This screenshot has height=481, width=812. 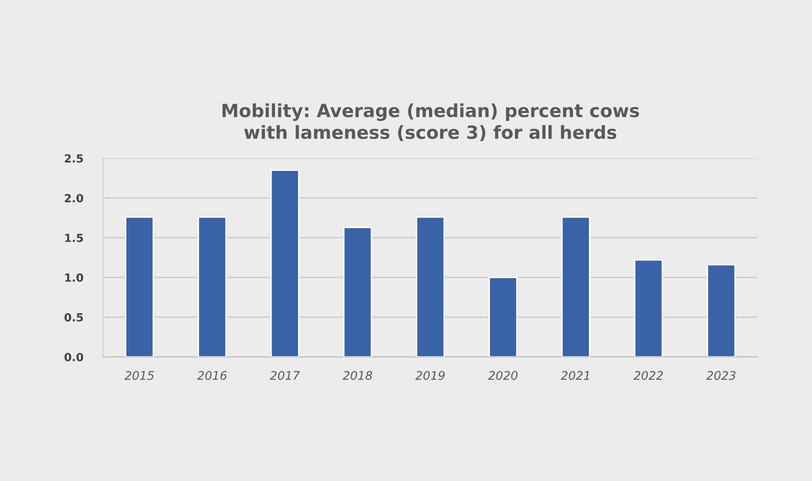 What do you see at coordinates (430, 122) in the screenshot?
I see `chart-title: Mobility: Average (median) percent cows with lameness (score 3) for all herds` at bounding box center [430, 122].